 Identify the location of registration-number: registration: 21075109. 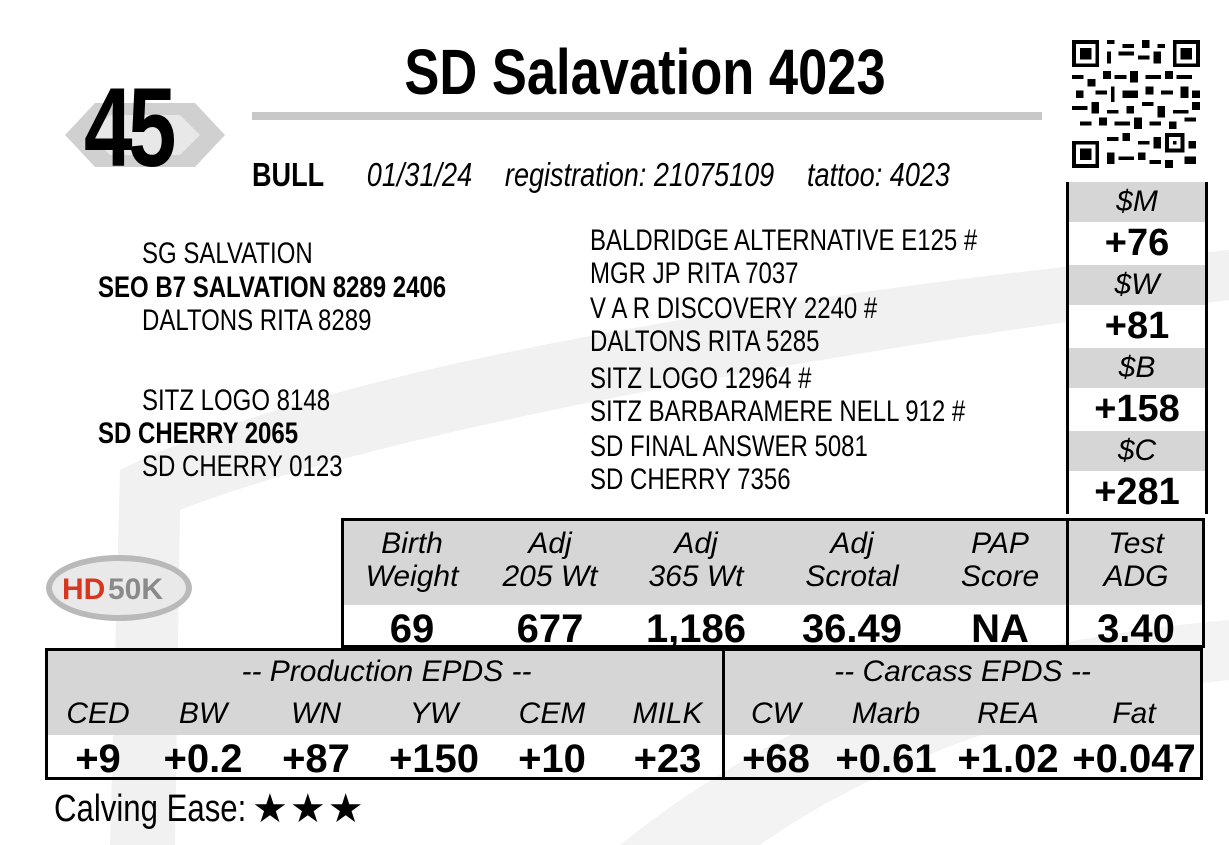
(639, 174).